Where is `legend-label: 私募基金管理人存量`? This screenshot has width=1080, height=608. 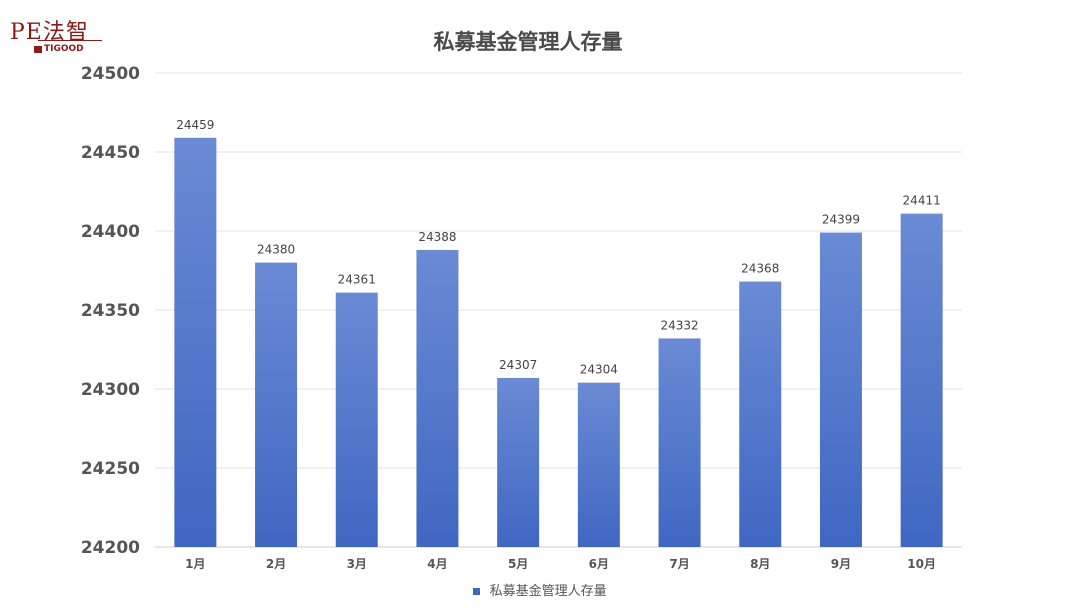
legend-label: 私募基金管理人存量 is located at coordinates (548, 591).